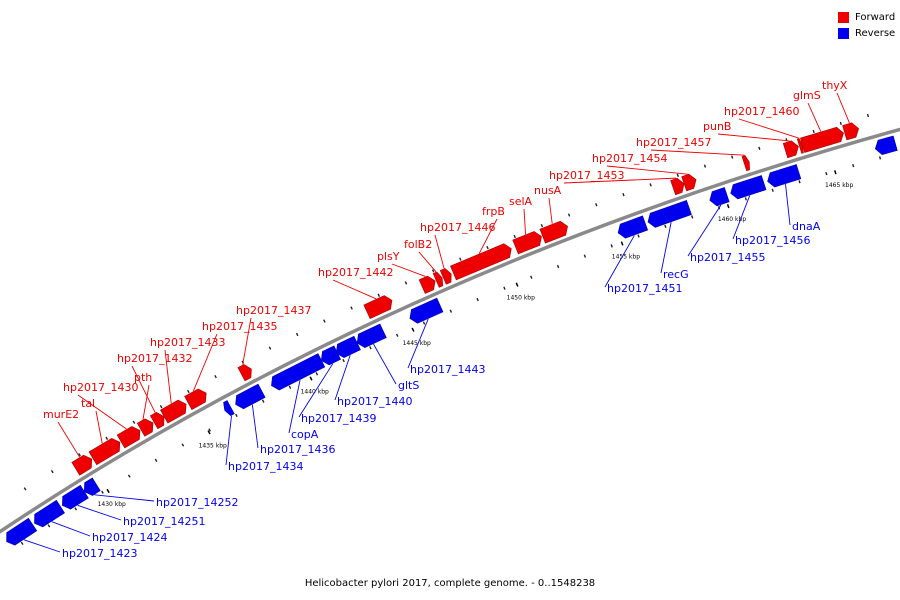 This screenshot has height=600, width=900. What do you see at coordinates (417, 343) in the screenshot?
I see `scale-label: 1445 kbp` at bounding box center [417, 343].